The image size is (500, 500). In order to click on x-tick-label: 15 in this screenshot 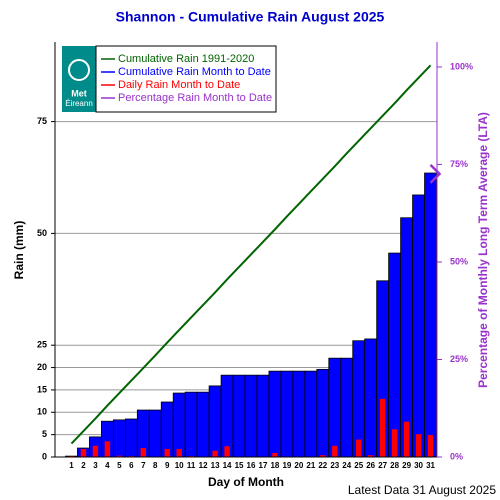, I will do `click(239, 465)`.